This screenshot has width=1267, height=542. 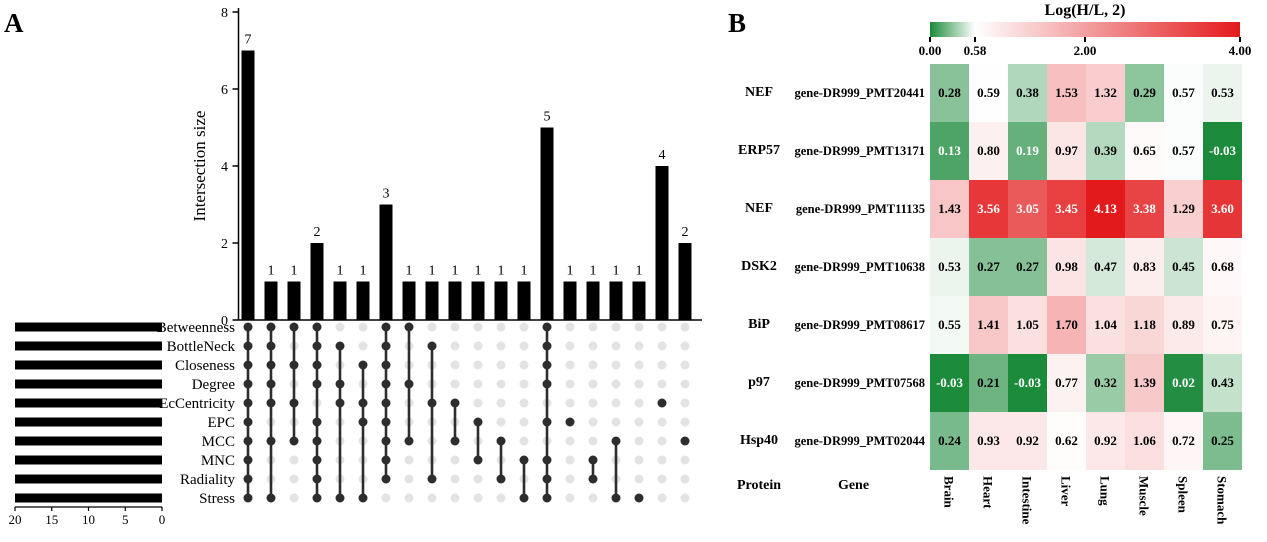 What do you see at coordinates (1066, 151) in the screenshot?
I see `heatmap-cell: 0.97` at bounding box center [1066, 151].